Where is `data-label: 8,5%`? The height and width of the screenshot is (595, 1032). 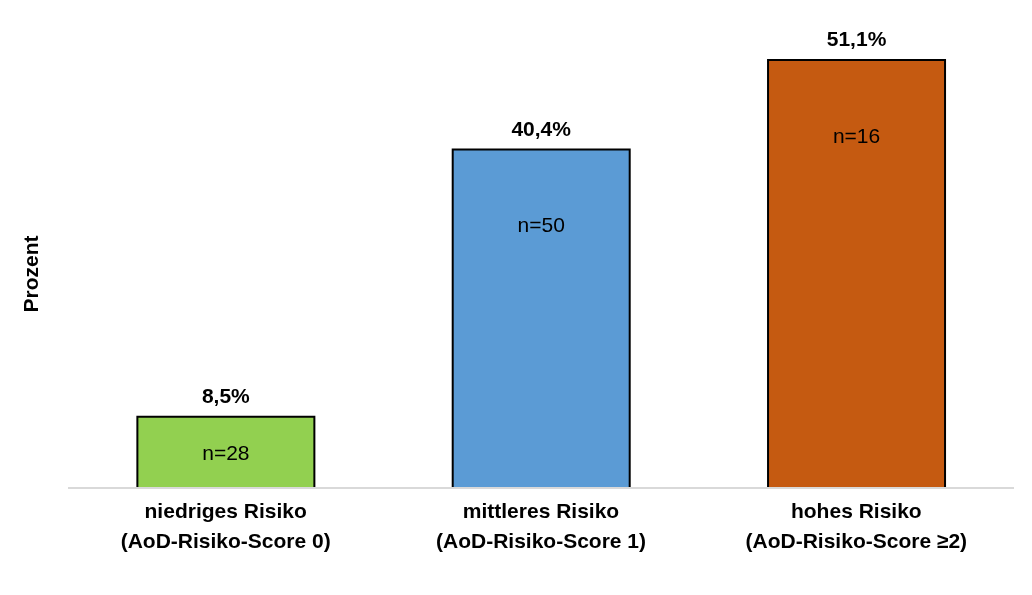
data-label: 8,5% is located at coordinates (226, 395).